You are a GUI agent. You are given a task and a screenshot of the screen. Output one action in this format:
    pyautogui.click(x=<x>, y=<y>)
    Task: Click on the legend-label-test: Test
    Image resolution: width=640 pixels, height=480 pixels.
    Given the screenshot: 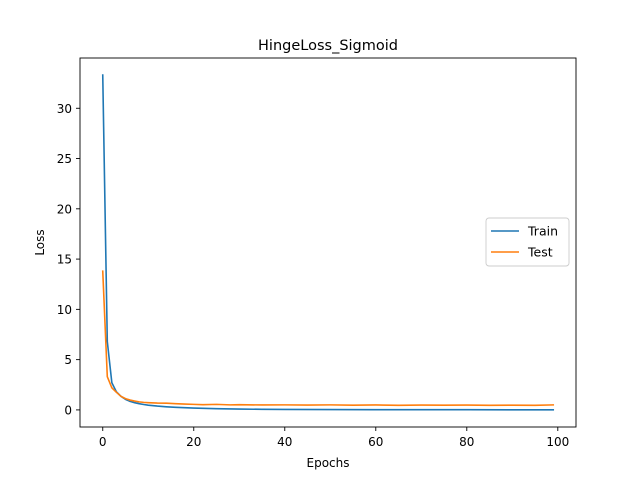 What is the action you would take?
    pyautogui.click(x=540, y=252)
    